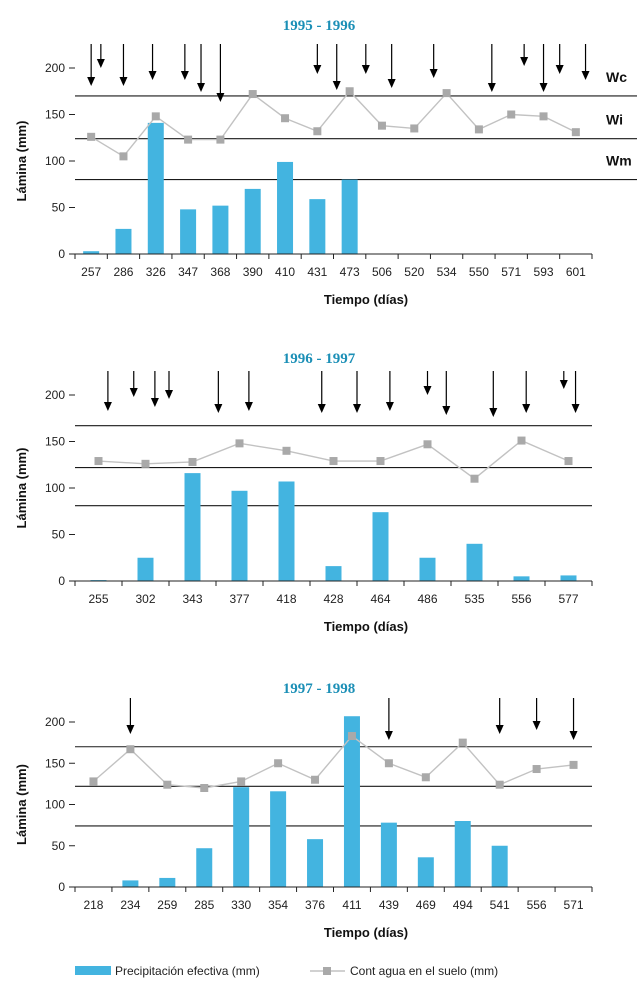 The height and width of the screenshot is (990, 638). What do you see at coordinates (616, 77) in the screenshot?
I see `threshold-label: Wc` at bounding box center [616, 77].